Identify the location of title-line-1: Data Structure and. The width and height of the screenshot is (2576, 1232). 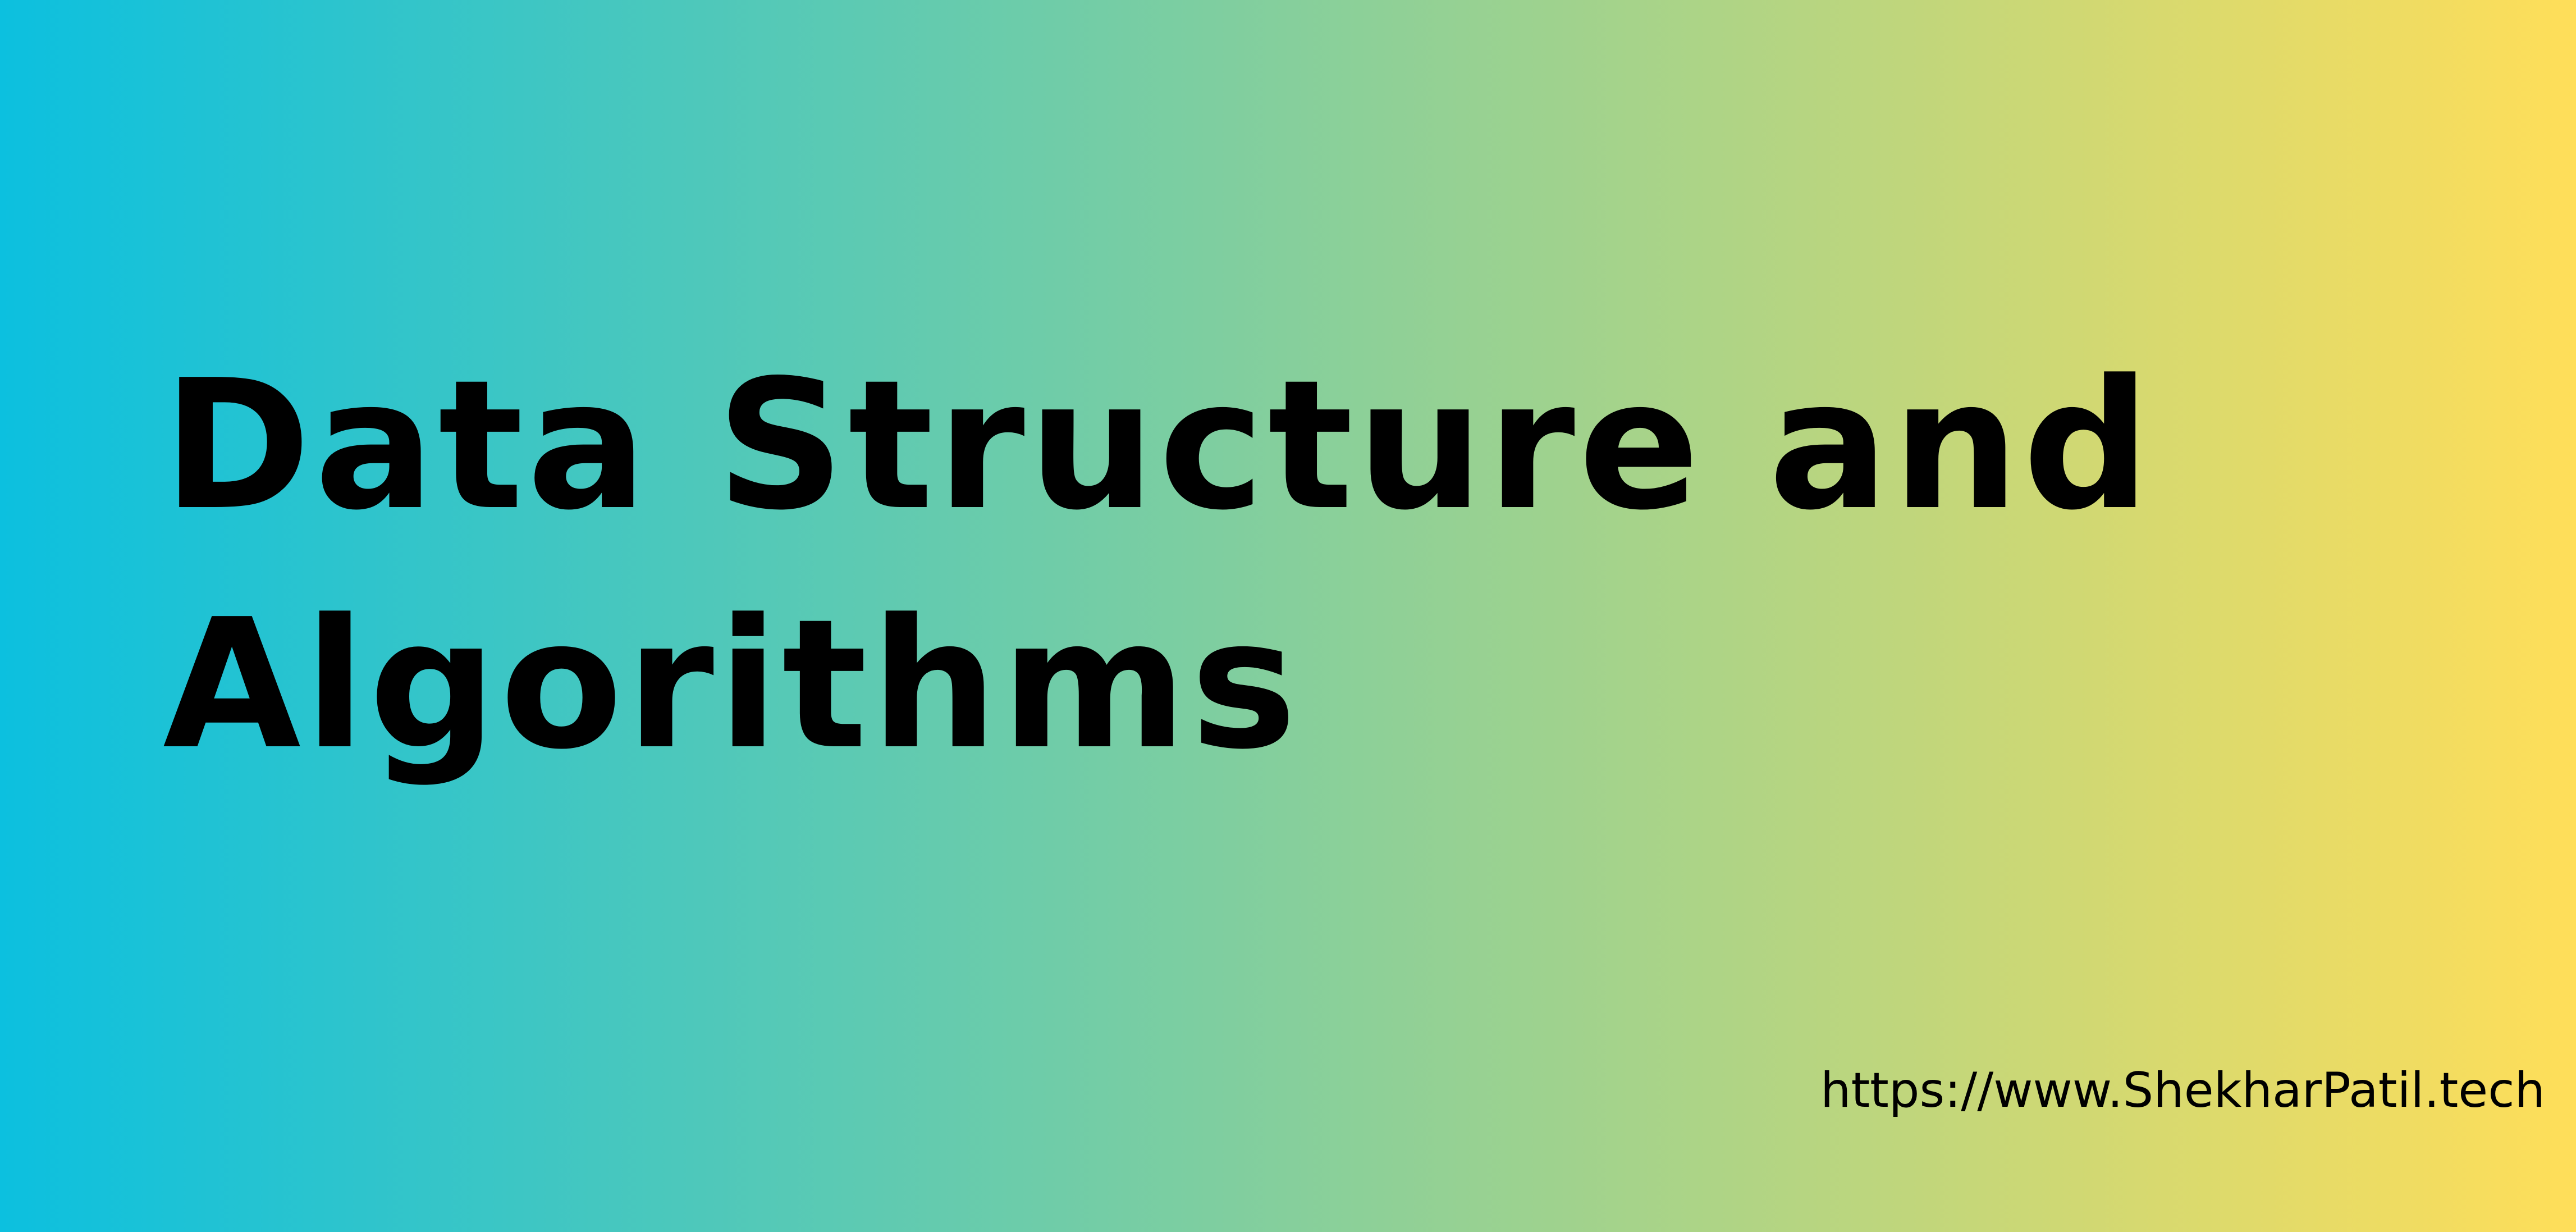
(1158, 445).